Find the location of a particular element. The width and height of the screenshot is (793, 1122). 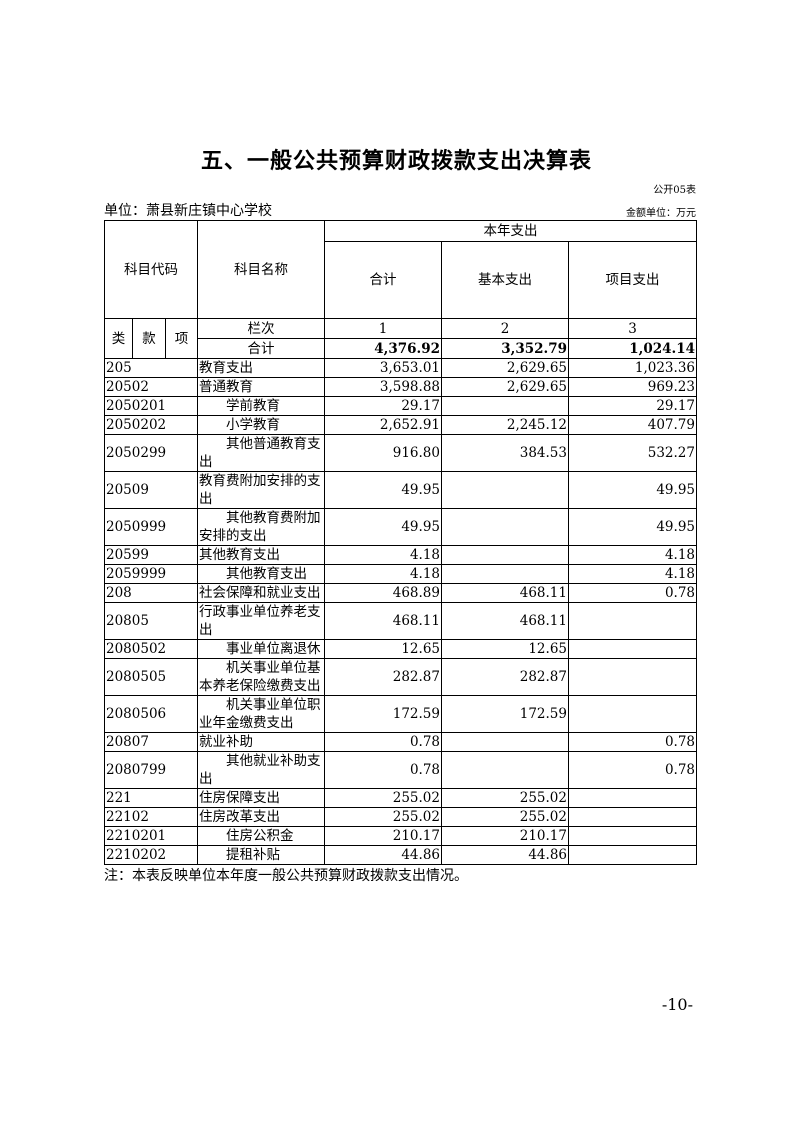

row-total: 29.17 is located at coordinates (383, 406).